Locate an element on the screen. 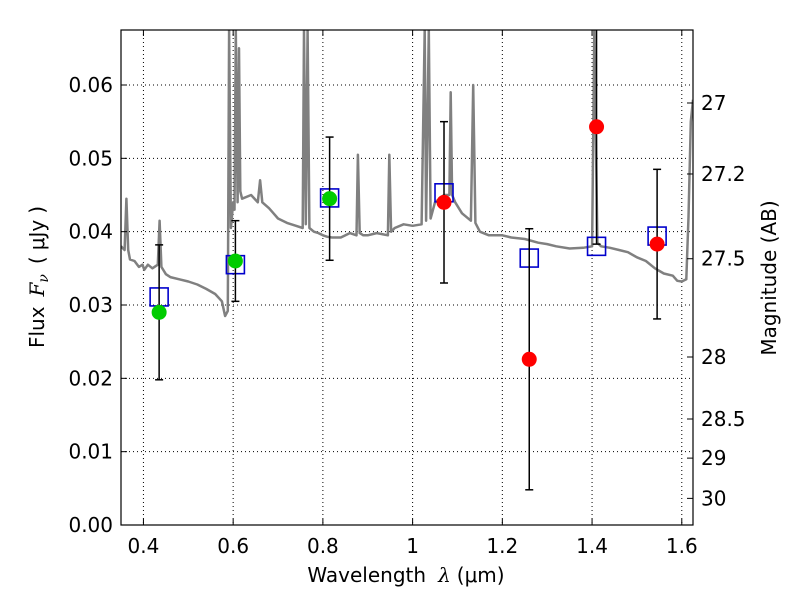 The image size is (800, 600). x-tick-labels: 0.4 0.6 0.8 1 1.2 1.4 1.6 is located at coordinates (413, 546).